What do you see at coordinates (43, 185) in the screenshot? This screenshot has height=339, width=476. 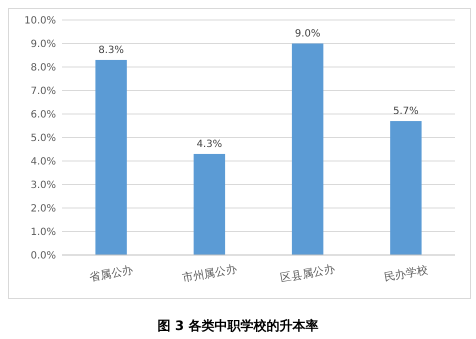 I see `y-tick-label: 3.0%` at bounding box center [43, 185].